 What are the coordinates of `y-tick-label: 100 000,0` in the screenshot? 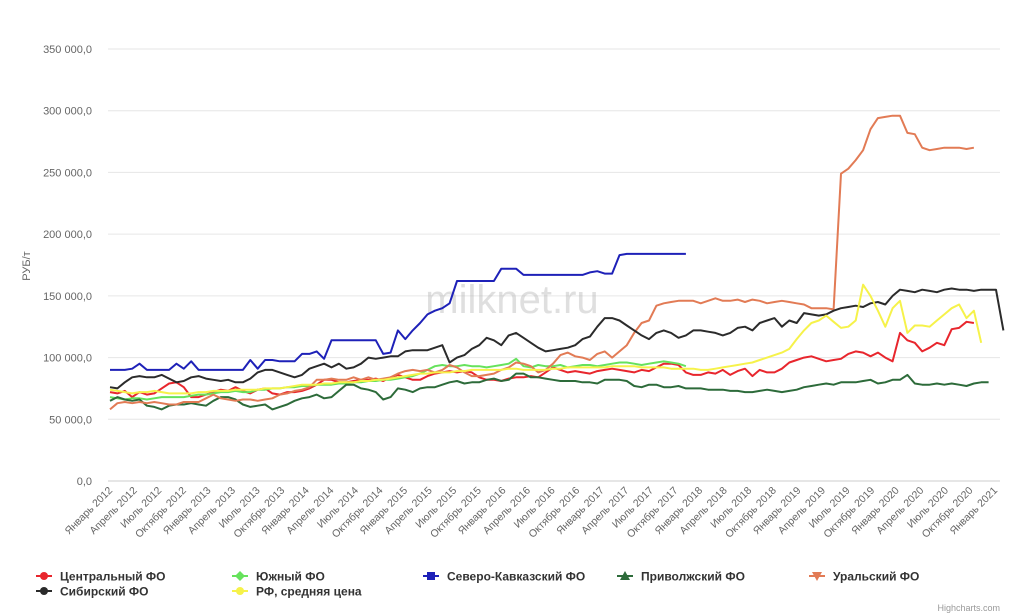 It's located at (67, 359).